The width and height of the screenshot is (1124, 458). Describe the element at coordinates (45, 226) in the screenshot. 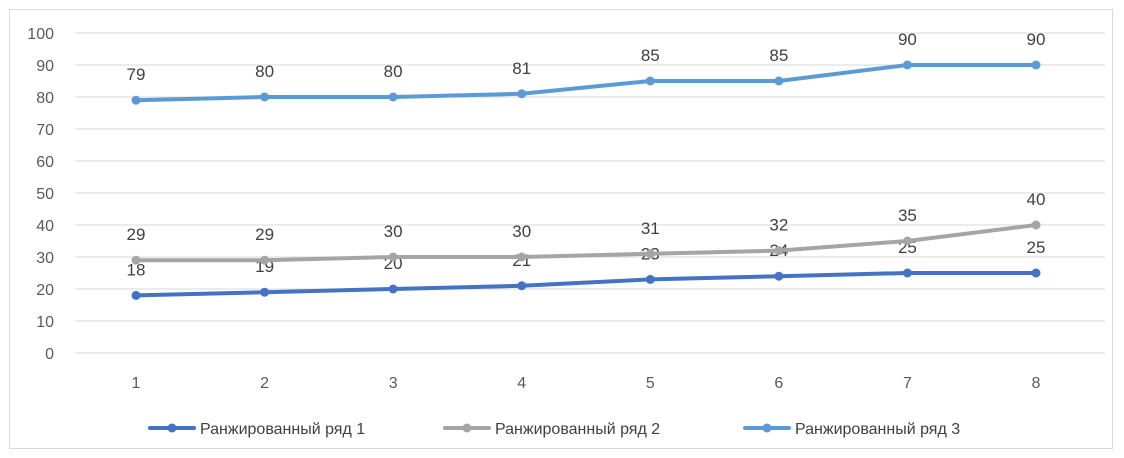

I see `y-tick-label: 40` at that location.